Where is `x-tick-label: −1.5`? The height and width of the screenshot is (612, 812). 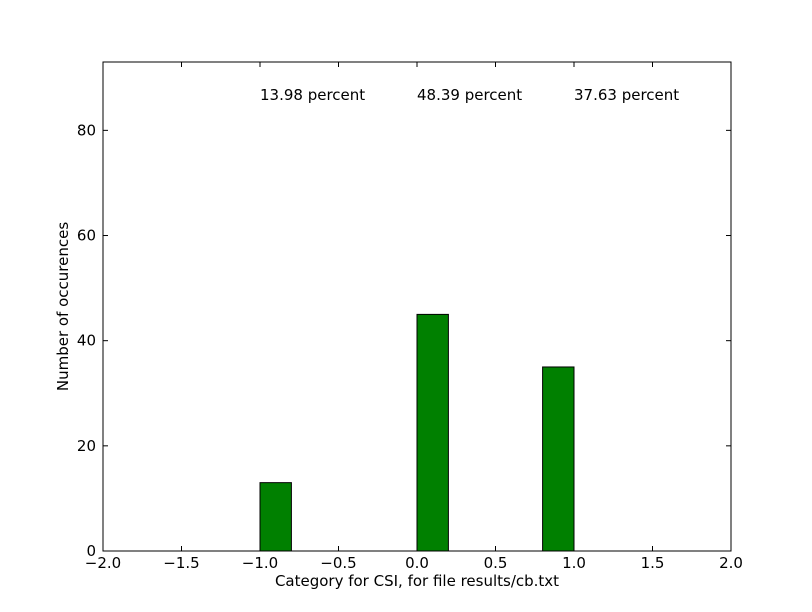
x-tick-label: −1.5 is located at coordinates (181, 563).